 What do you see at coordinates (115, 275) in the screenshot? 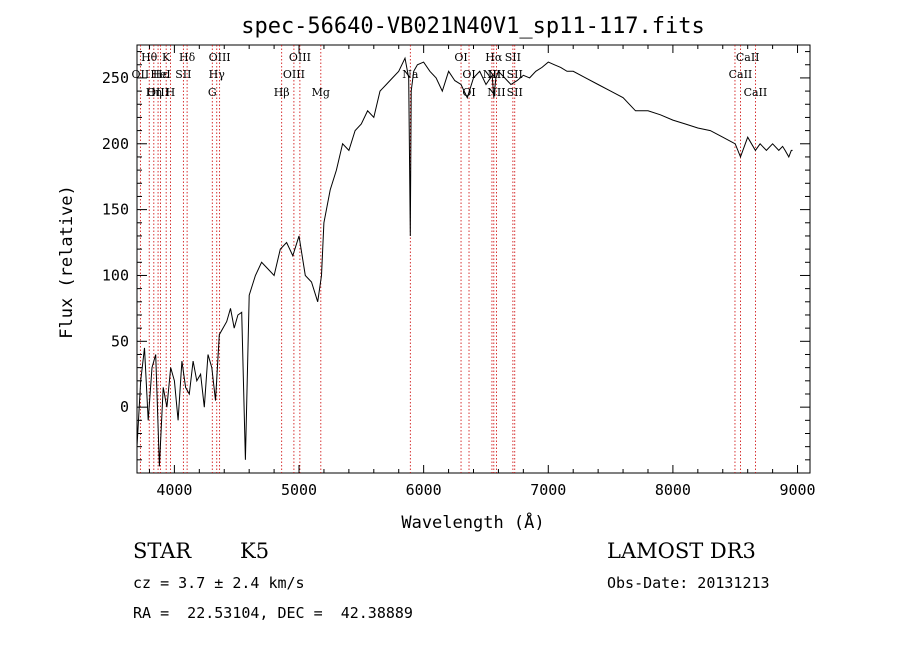
I see `y-tick-label: 100` at bounding box center [115, 275].